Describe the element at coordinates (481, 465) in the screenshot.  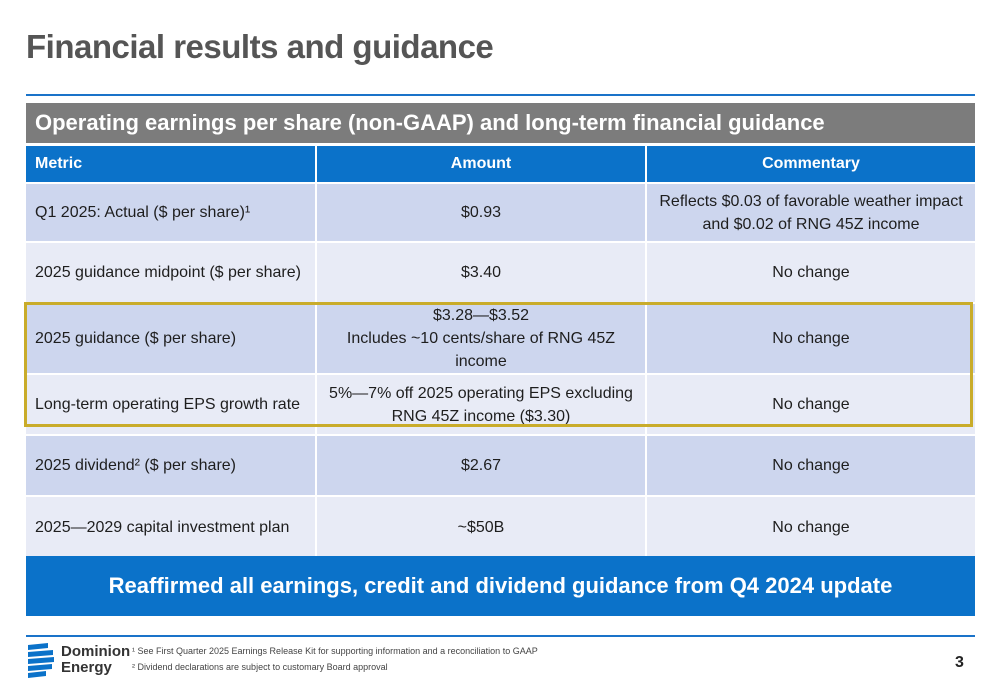
I see `amount-cell: $2.67` at that location.